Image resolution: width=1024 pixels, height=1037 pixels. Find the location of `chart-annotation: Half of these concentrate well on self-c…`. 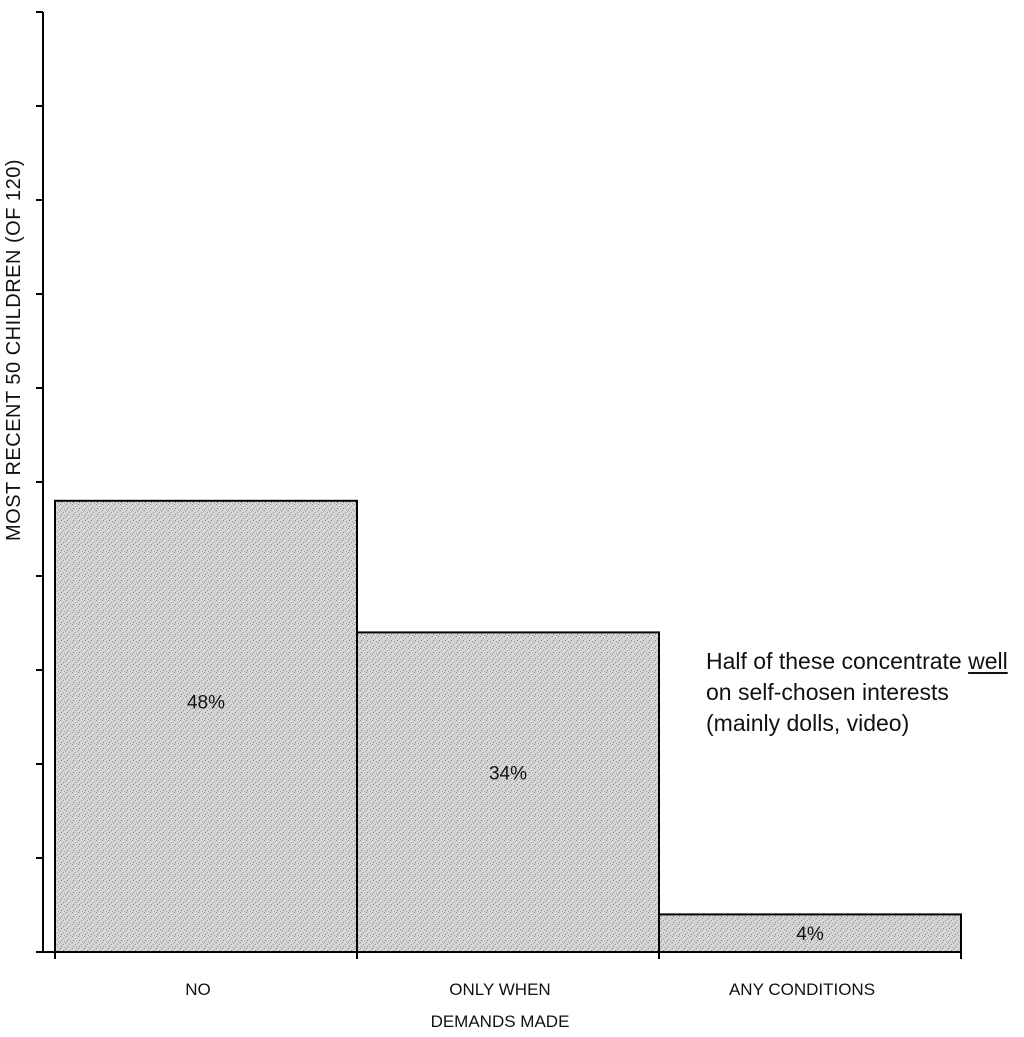

chart-annotation: Half of these concentrate well on self-c… is located at coordinates (864, 692).